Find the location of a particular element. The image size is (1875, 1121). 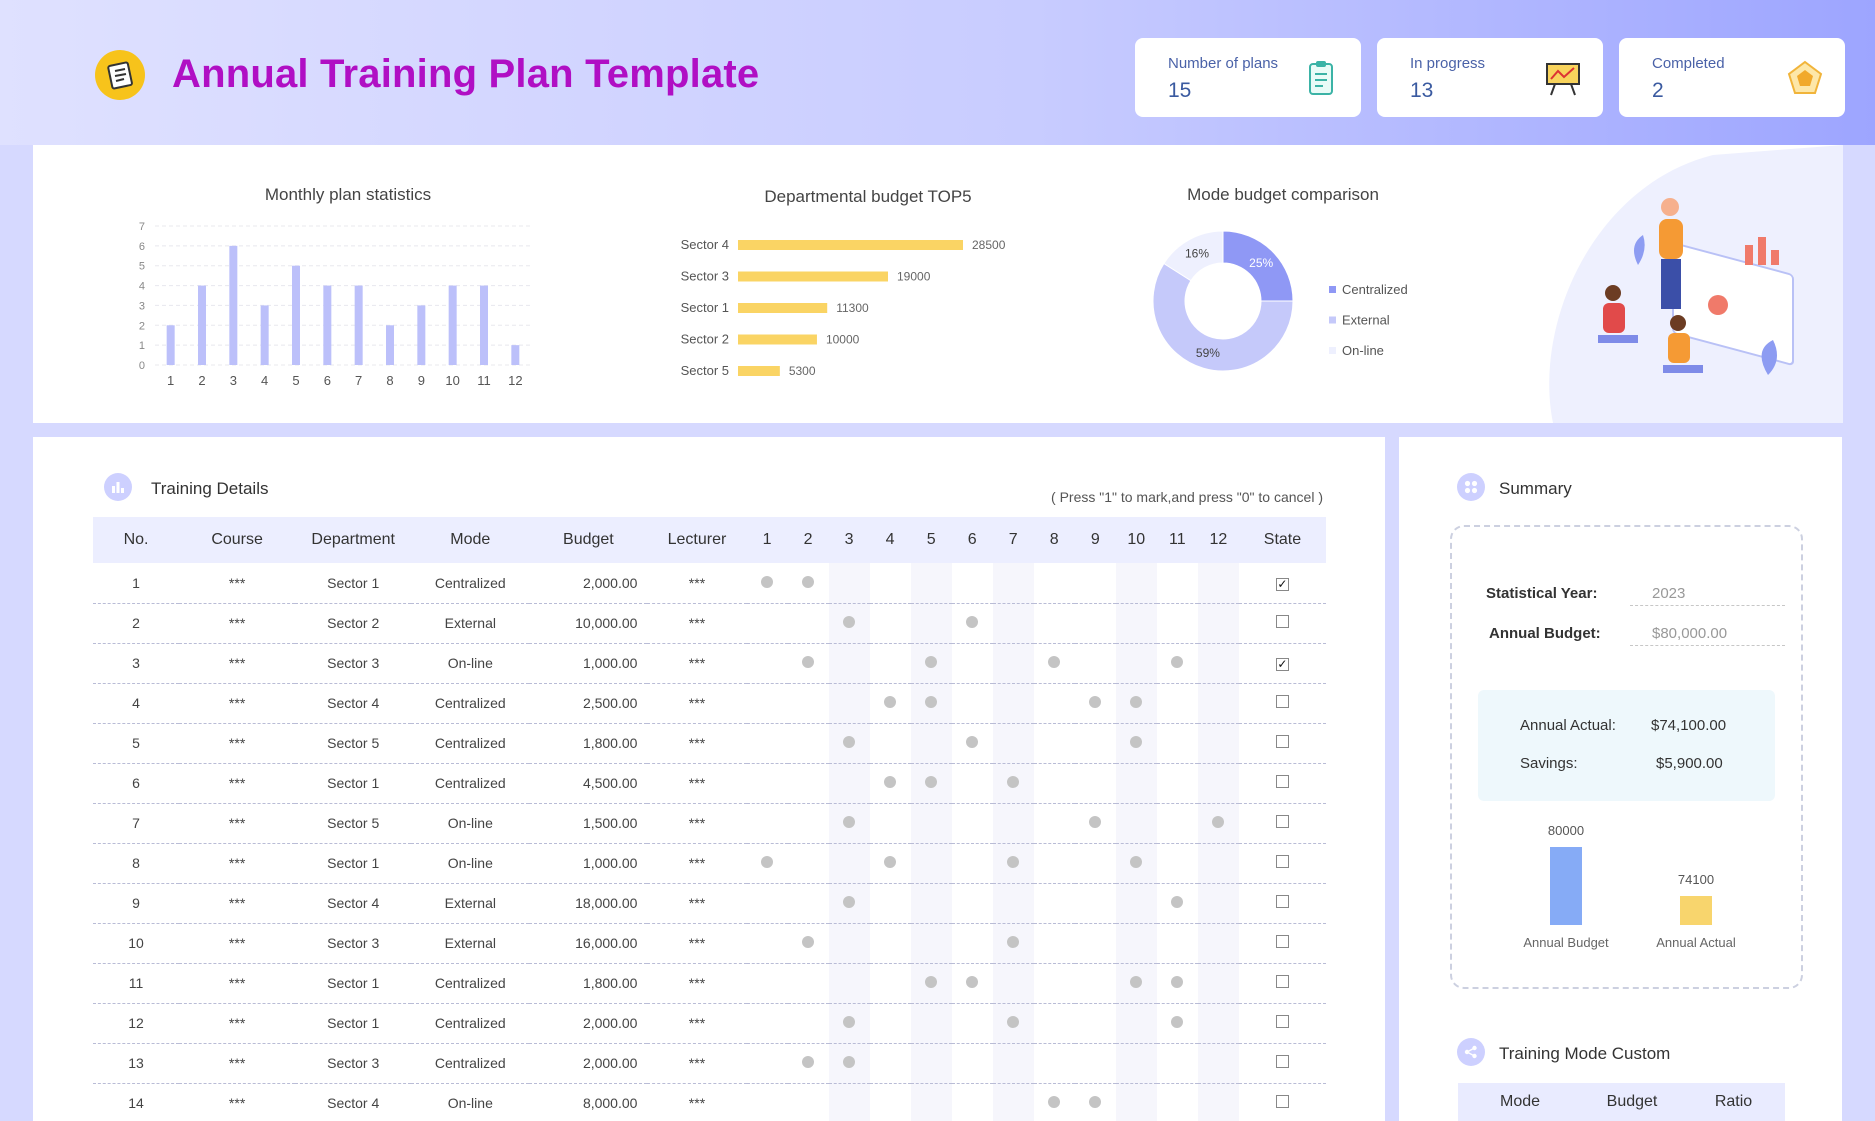

budget-cell: 4,500.00 is located at coordinates (588, 783).